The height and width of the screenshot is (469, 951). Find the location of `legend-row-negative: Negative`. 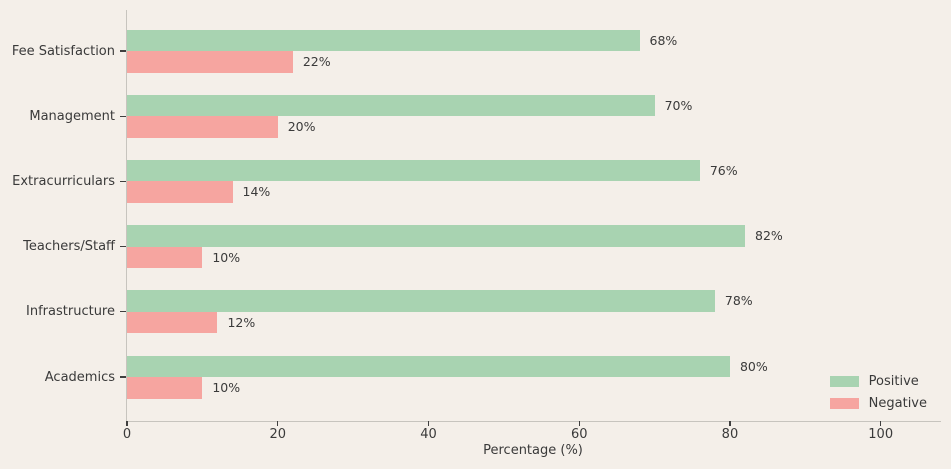

legend-row-negative: Negative is located at coordinates (878, 403).